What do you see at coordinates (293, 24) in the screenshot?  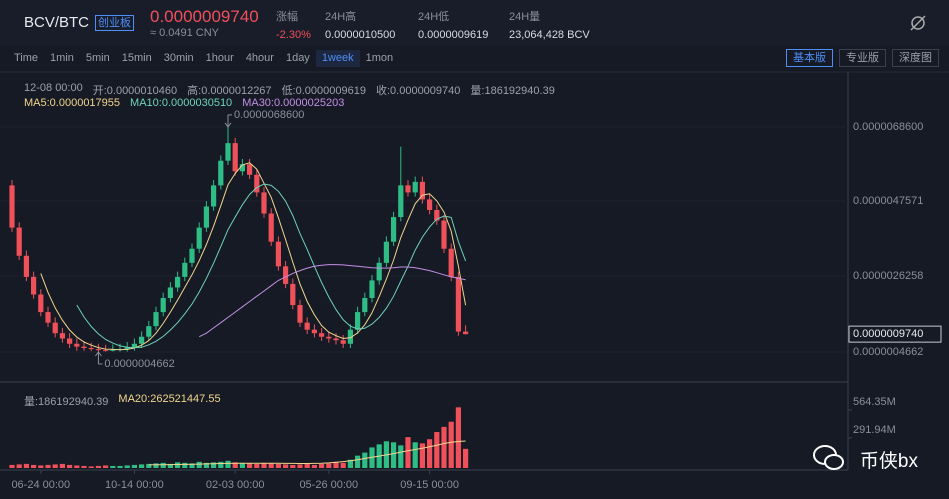 I see `stat: 涨幅 -2.30%` at bounding box center [293, 24].